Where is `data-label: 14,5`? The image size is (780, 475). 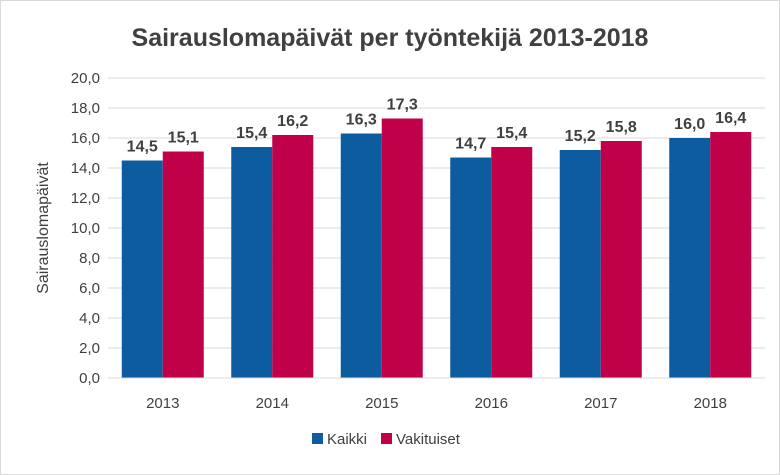 data-label: 14,5 is located at coordinates (142, 147).